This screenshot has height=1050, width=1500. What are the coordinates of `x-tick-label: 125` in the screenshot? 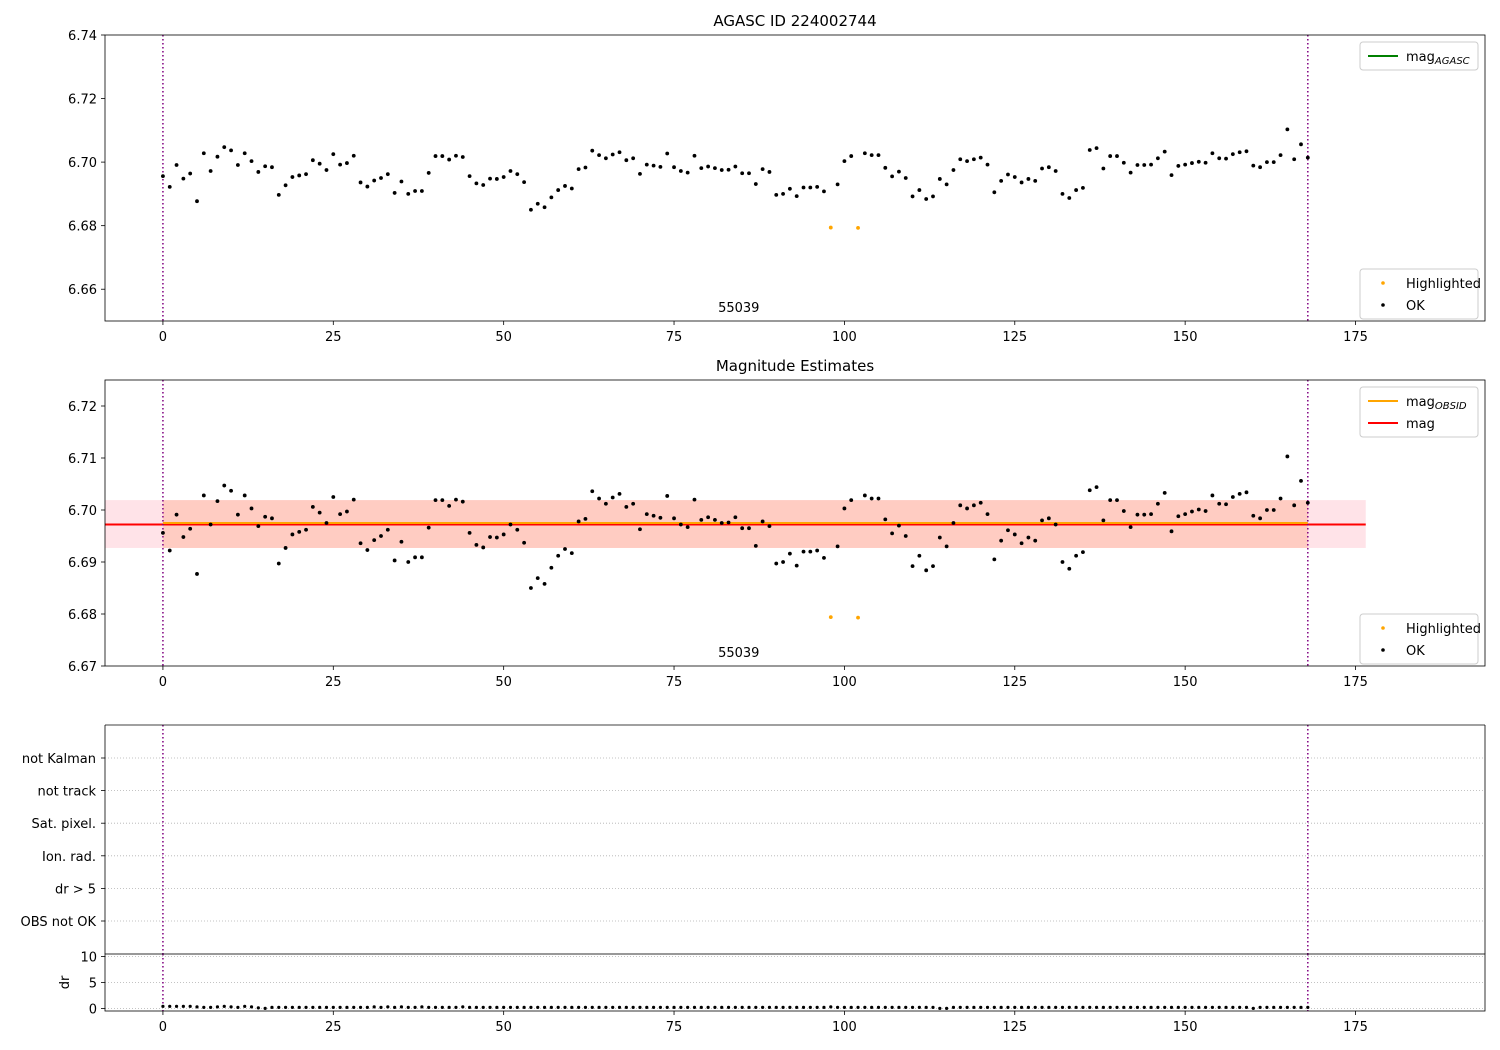 It's located at (1014, 337).